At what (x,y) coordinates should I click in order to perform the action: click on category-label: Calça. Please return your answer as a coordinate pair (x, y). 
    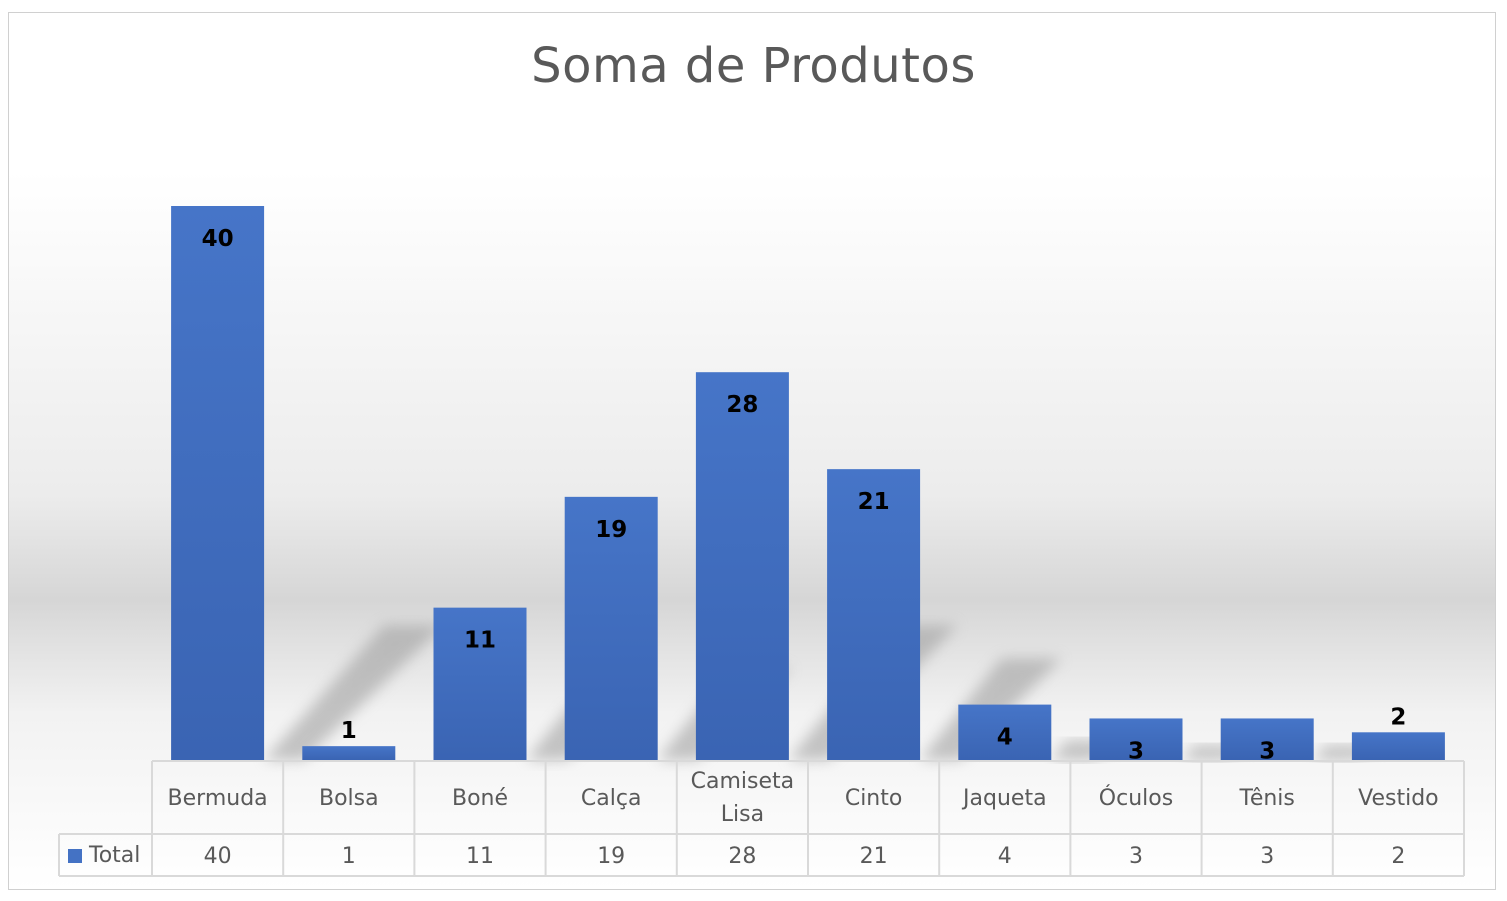
    Looking at the image, I should click on (611, 798).